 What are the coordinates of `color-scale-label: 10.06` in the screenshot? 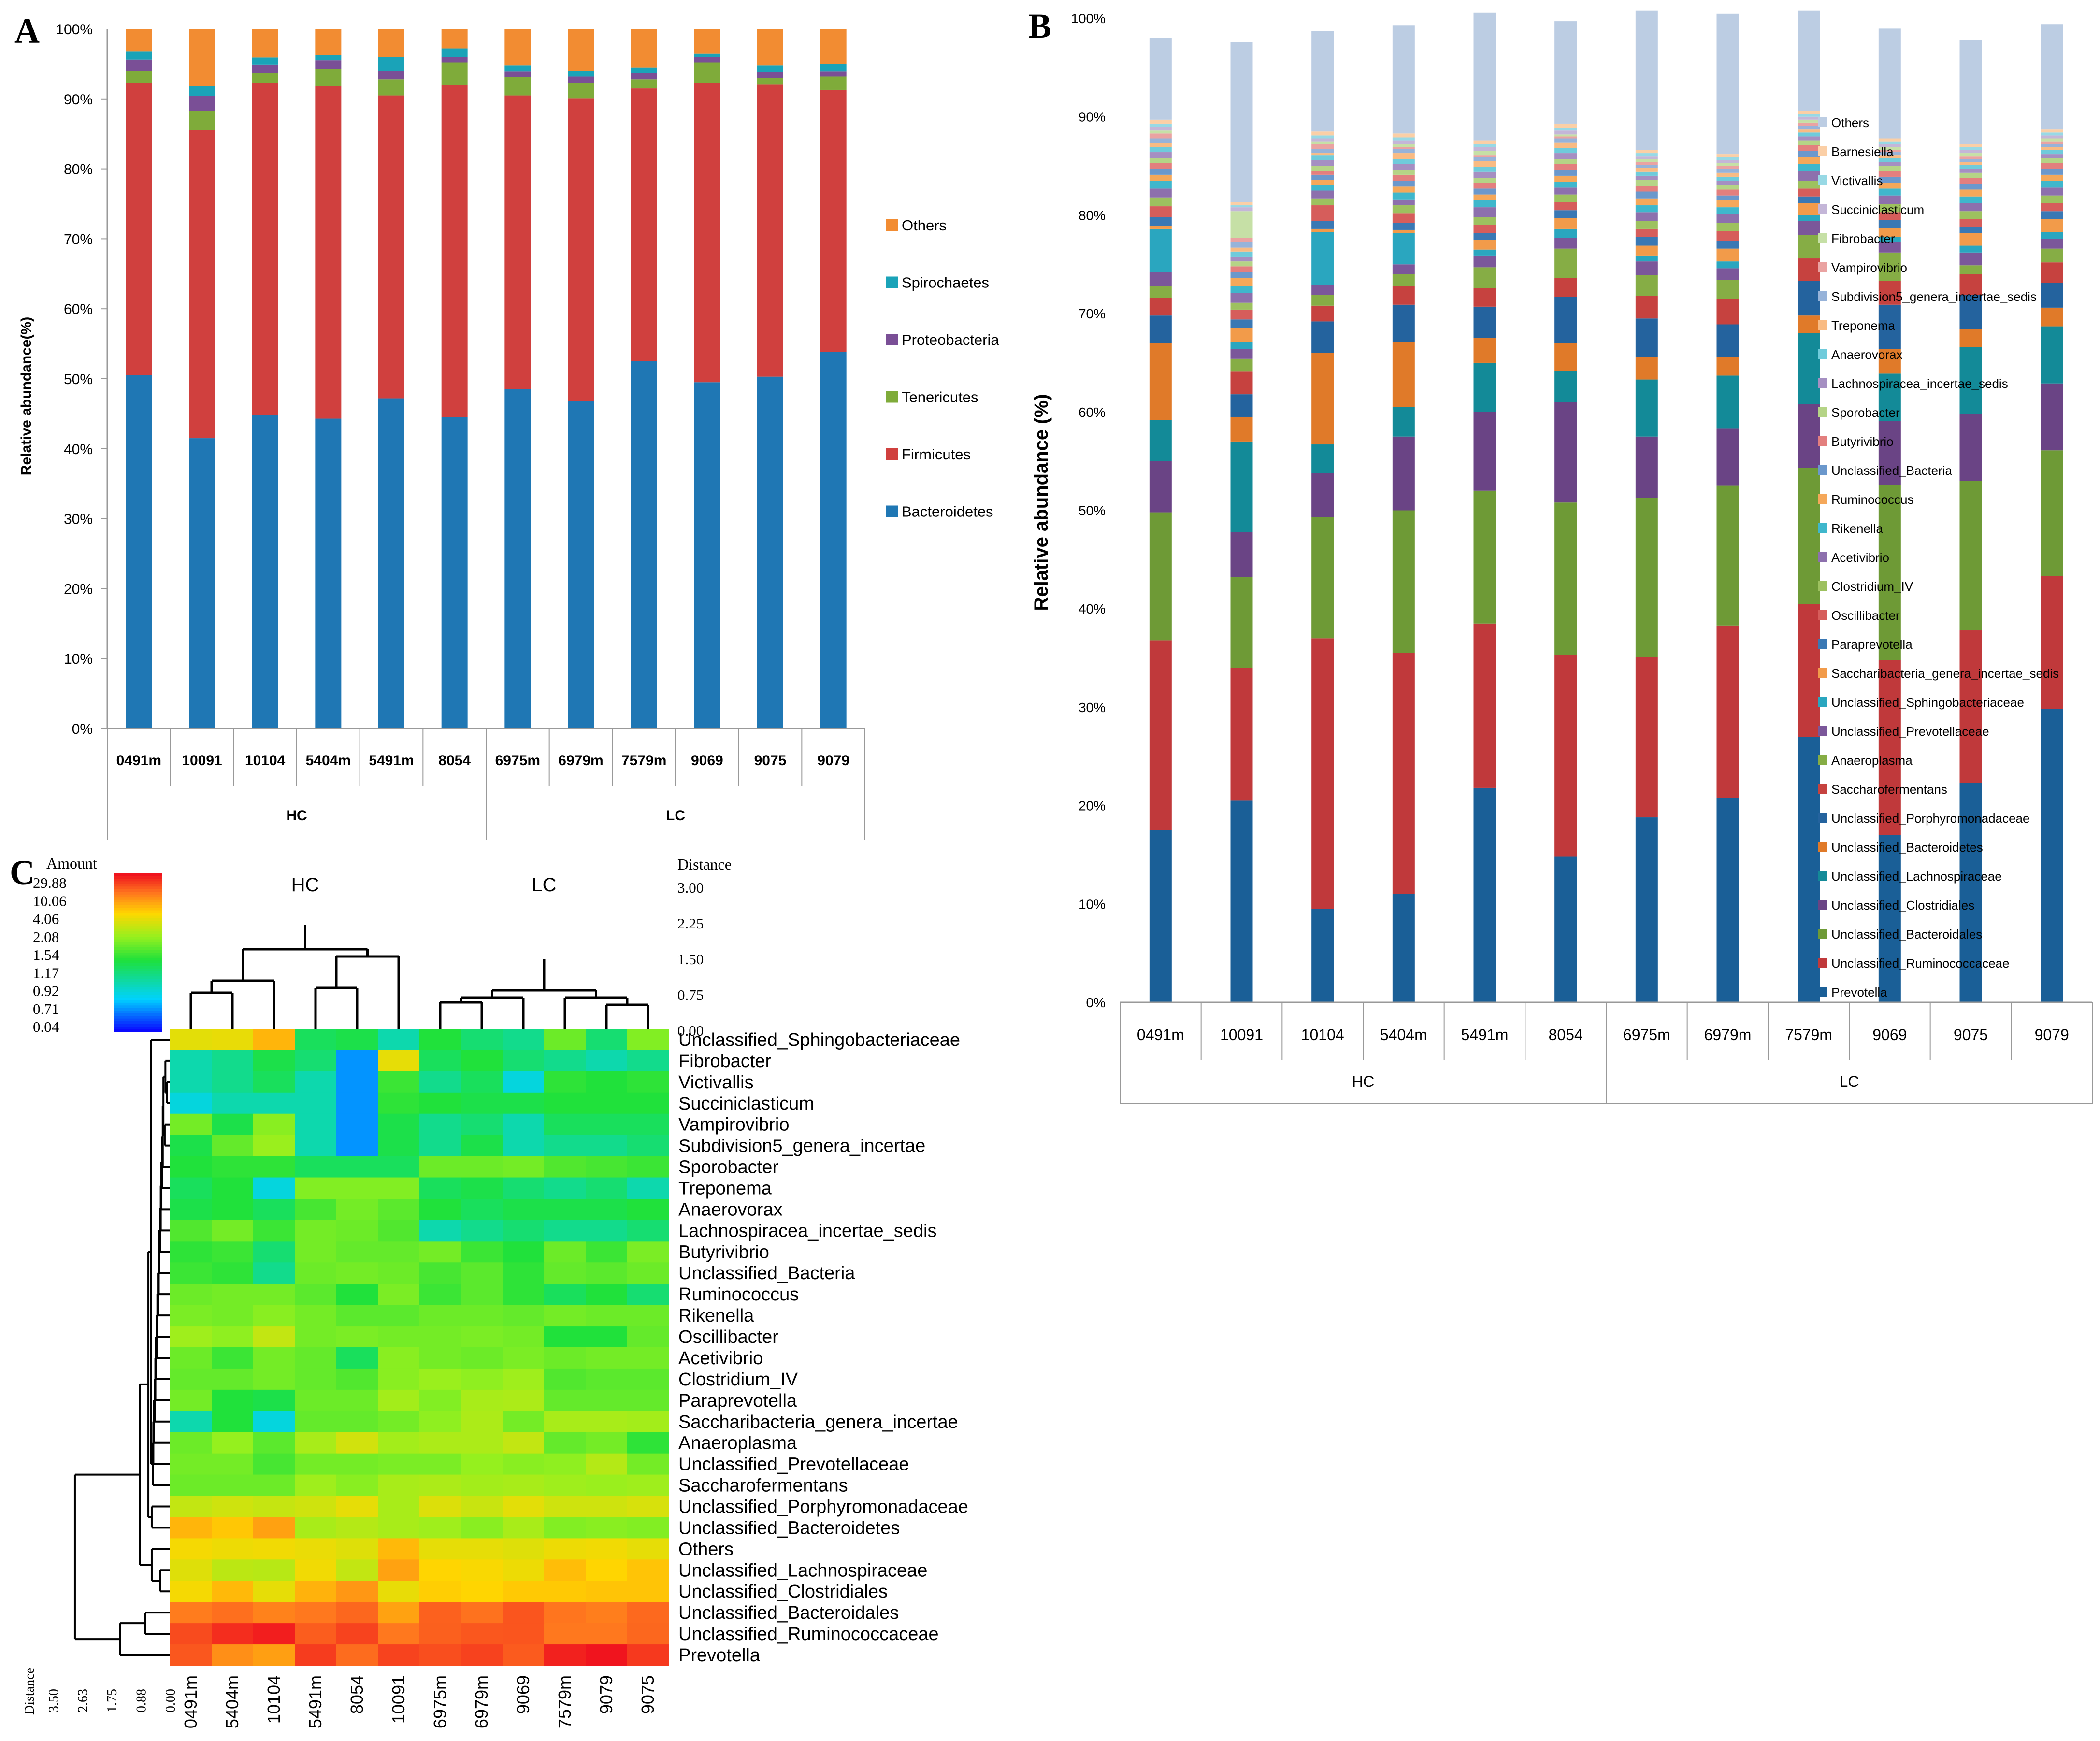 It's located at (50, 900).